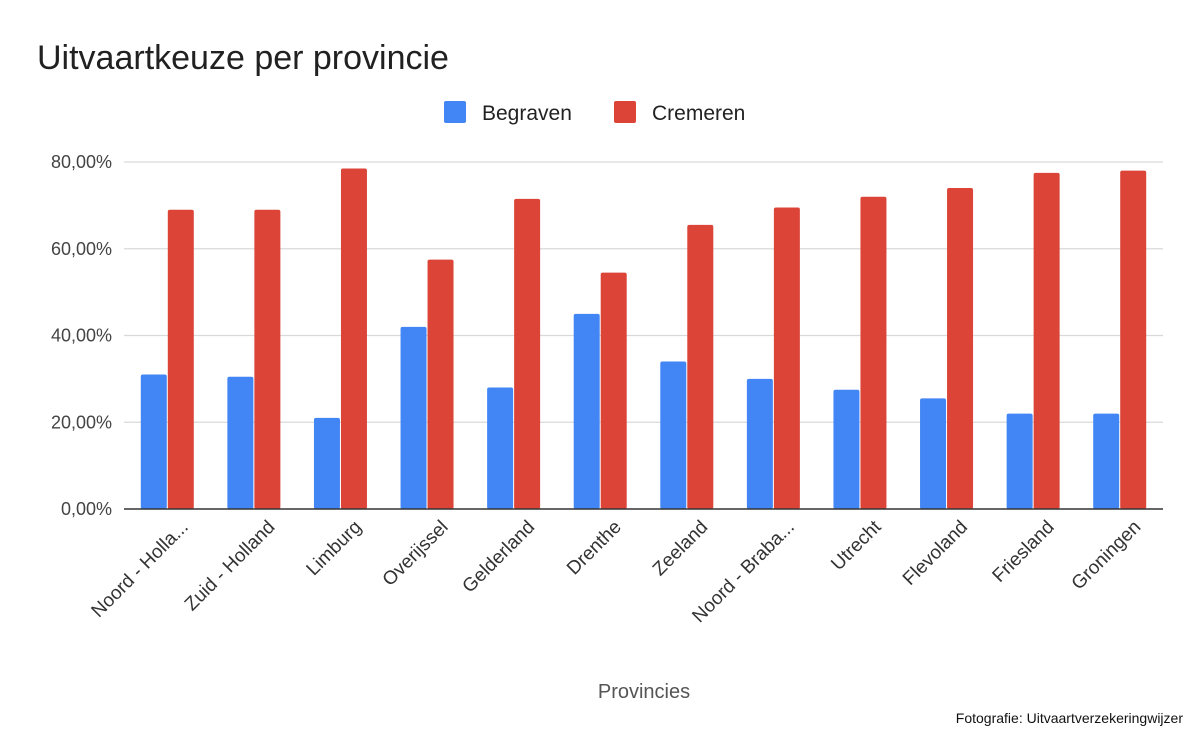 This screenshot has width=1200, height=742. What do you see at coordinates (230, 566) in the screenshot?
I see `x-tick-label: Zuid - Holland` at bounding box center [230, 566].